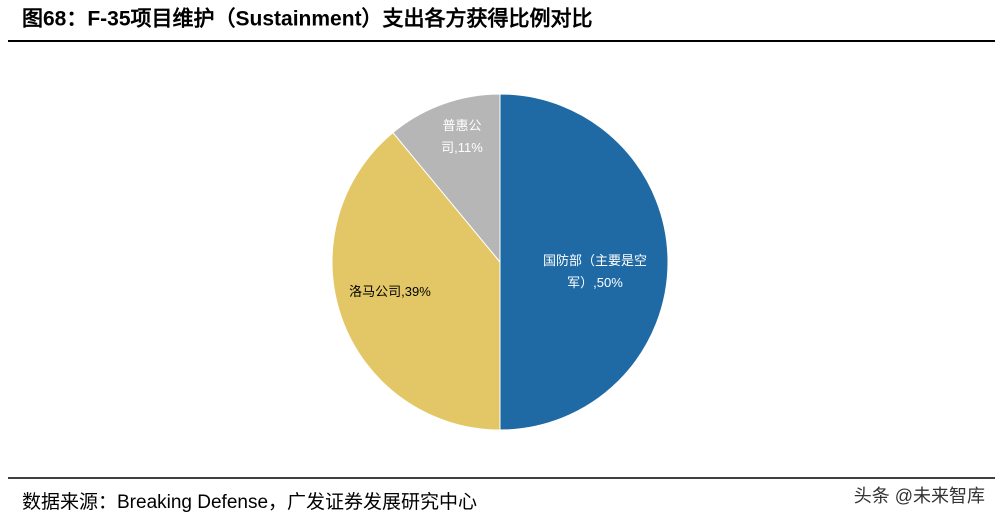  I want to click on data-label: 洛马公司,39%, so click(390, 291).